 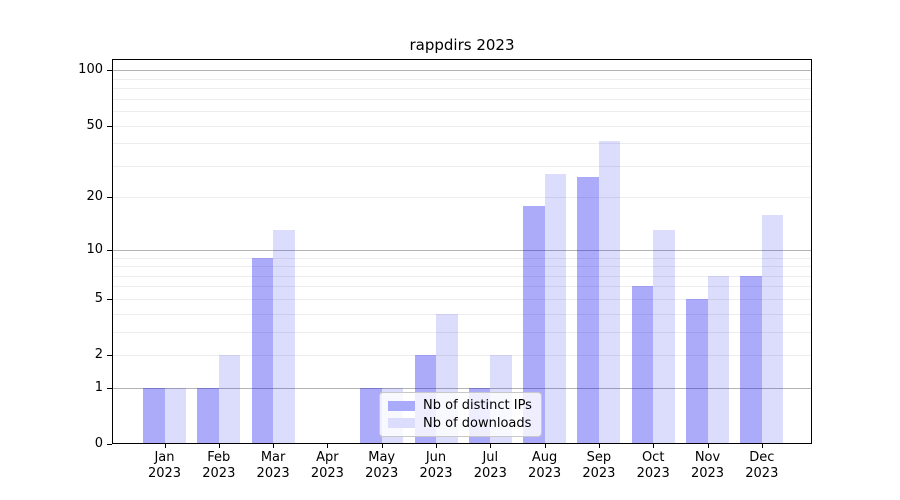 I want to click on bar-distinct-ips-may, so click(x=371, y=415).